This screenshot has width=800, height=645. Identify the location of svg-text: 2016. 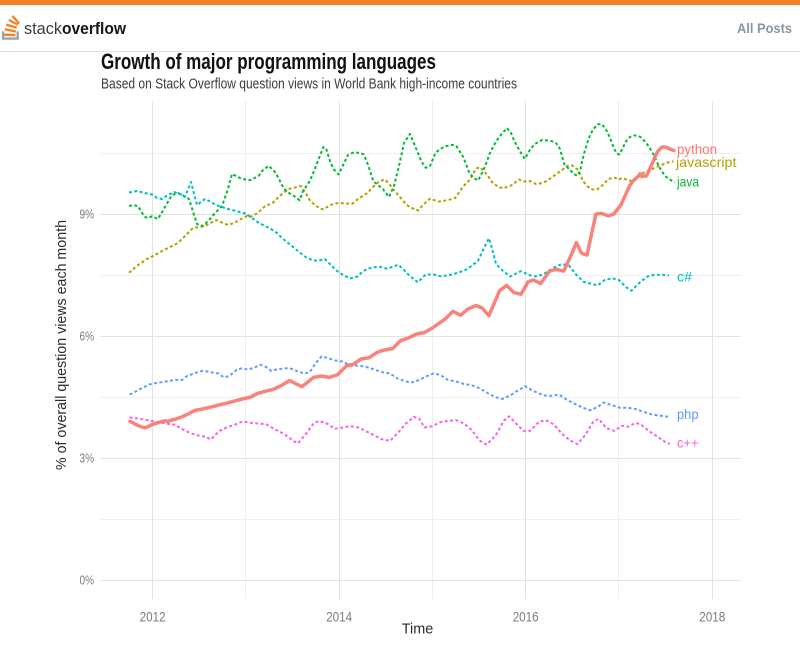
(526, 617).